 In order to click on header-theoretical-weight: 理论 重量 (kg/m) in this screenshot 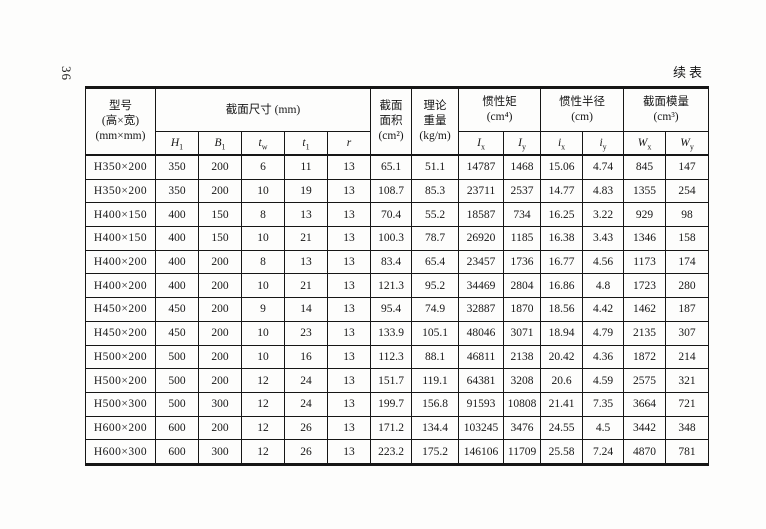, I will do `click(435, 121)`.